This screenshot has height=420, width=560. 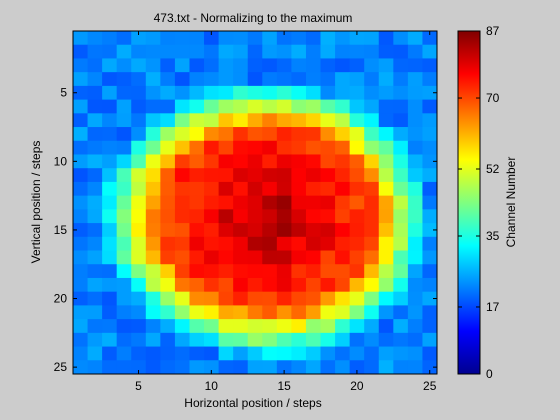 What do you see at coordinates (61, 161) in the screenshot?
I see `y-tick-label: 10` at bounding box center [61, 161].